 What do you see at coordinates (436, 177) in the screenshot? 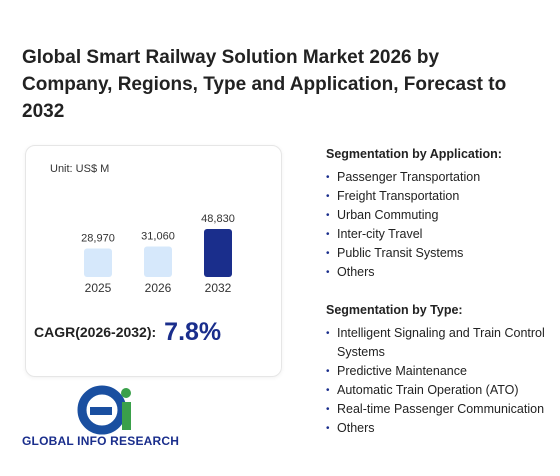
I see `segment-item: Passenger Transportation` at bounding box center [436, 177].